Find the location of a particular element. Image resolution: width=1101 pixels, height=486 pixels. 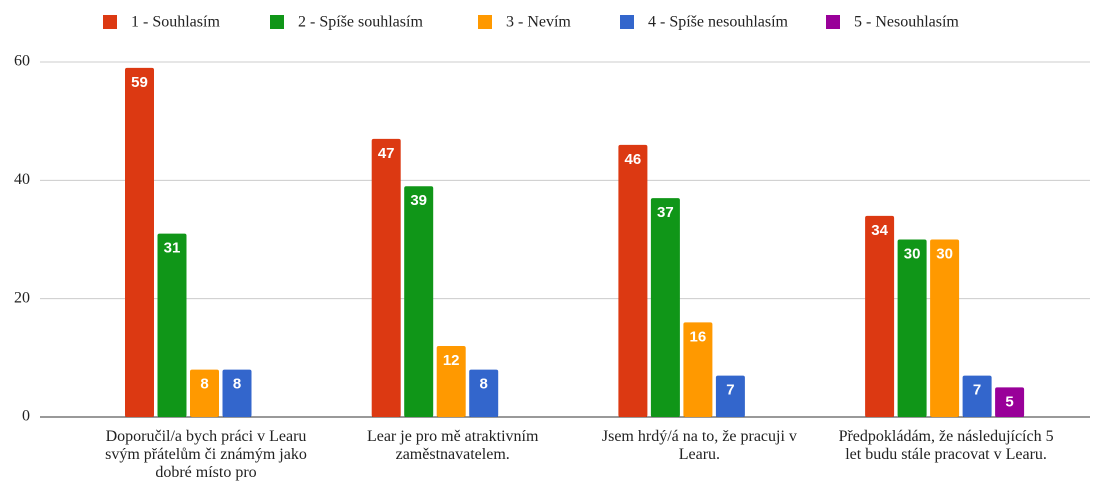

y-tick-label: 0 is located at coordinates (26, 416).